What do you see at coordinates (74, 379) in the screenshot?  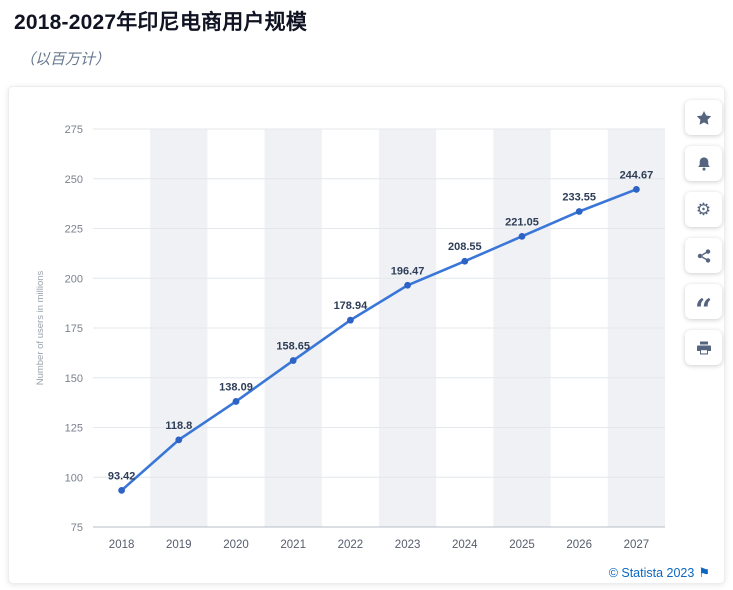 I see `y-tick-label: 150` at bounding box center [74, 379].